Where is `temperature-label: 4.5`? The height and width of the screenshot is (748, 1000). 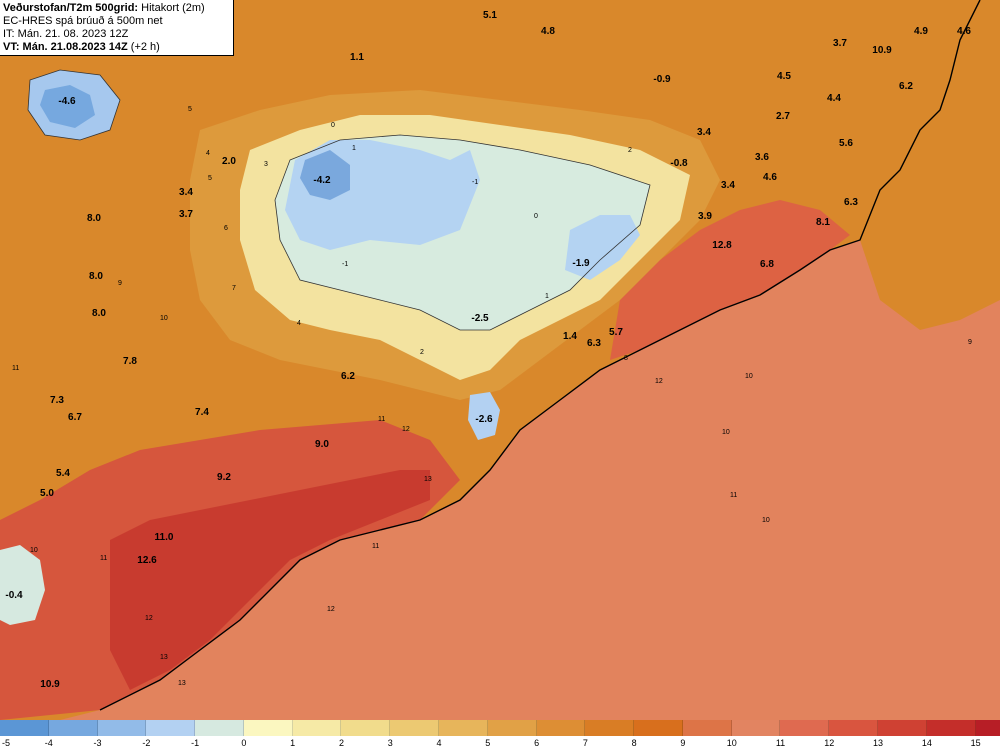
temperature-label: 4.5 is located at coordinates (784, 76).